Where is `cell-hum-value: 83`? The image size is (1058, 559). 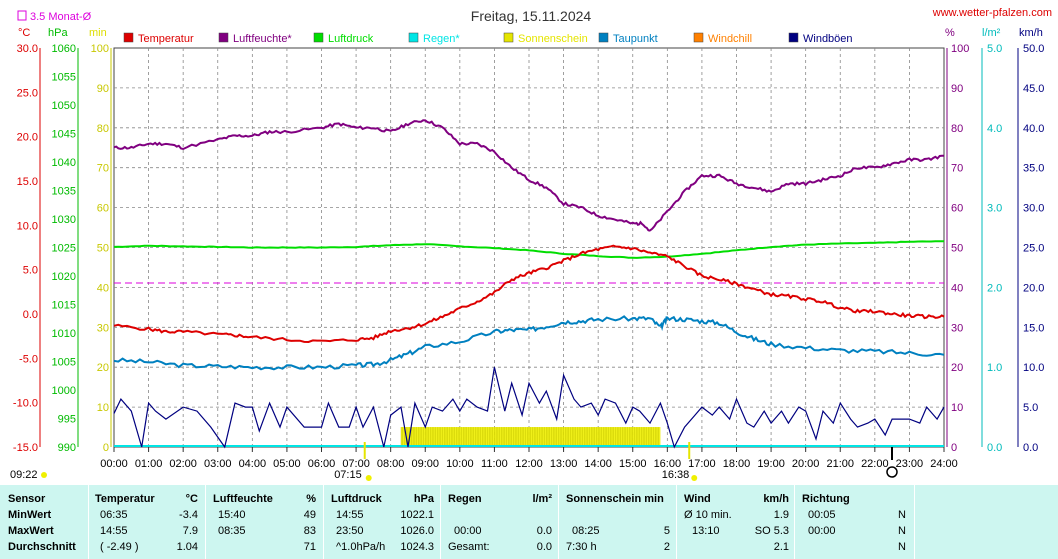
cell-hum-value: 83 is located at coordinates (309, 531).